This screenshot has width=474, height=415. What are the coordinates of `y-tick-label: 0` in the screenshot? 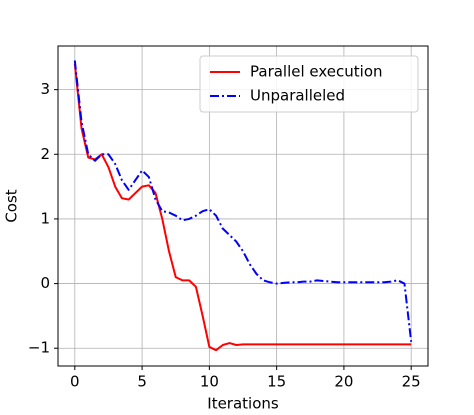 It's located at (45, 283).